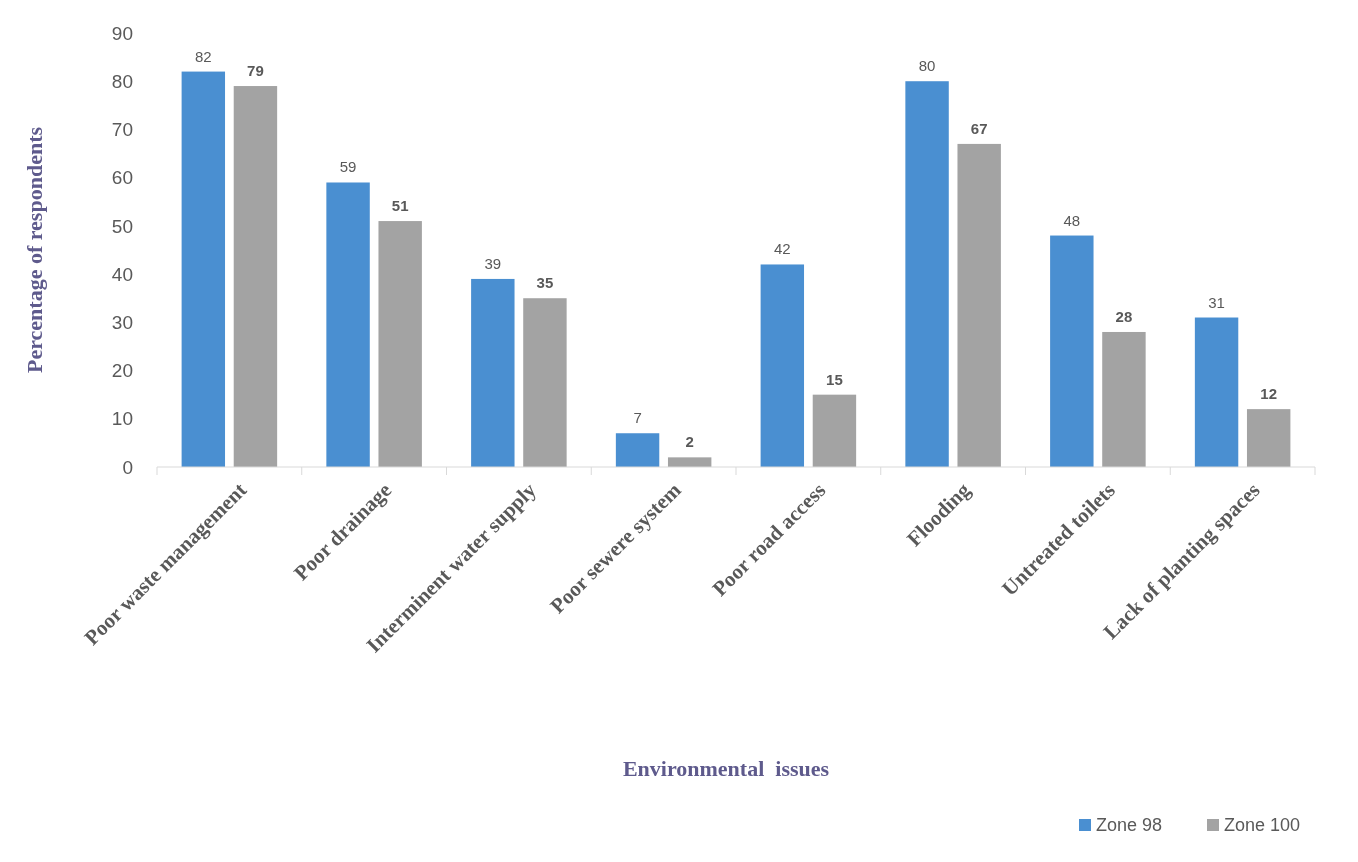 This screenshot has height=862, width=1358. What do you see at coordinates (400, 206) in the screenshot?
I see `data-label: 51` at bounding box center [400, 206].